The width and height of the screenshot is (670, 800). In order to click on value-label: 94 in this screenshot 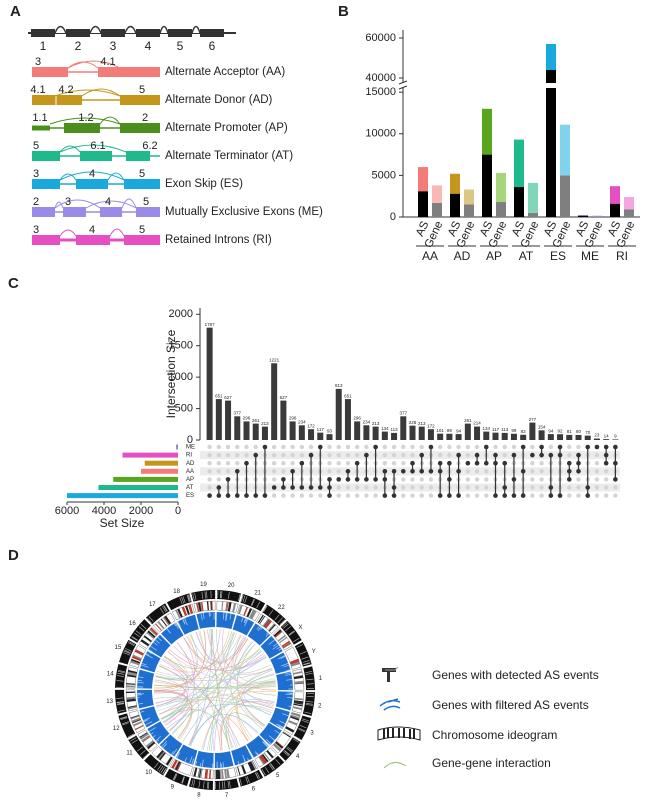, I will do `click(551, 430)`.